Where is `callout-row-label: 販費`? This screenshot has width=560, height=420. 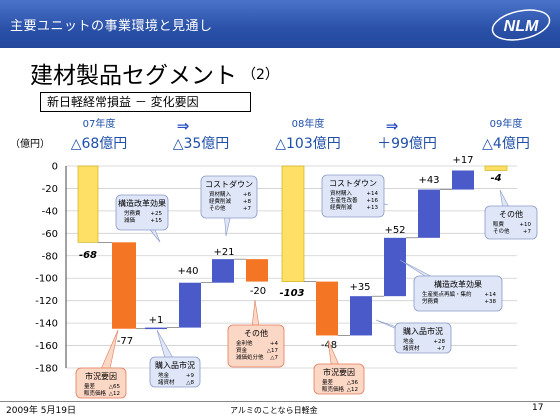 callout-row-label: 販費 is located at coordinates (499, 224).